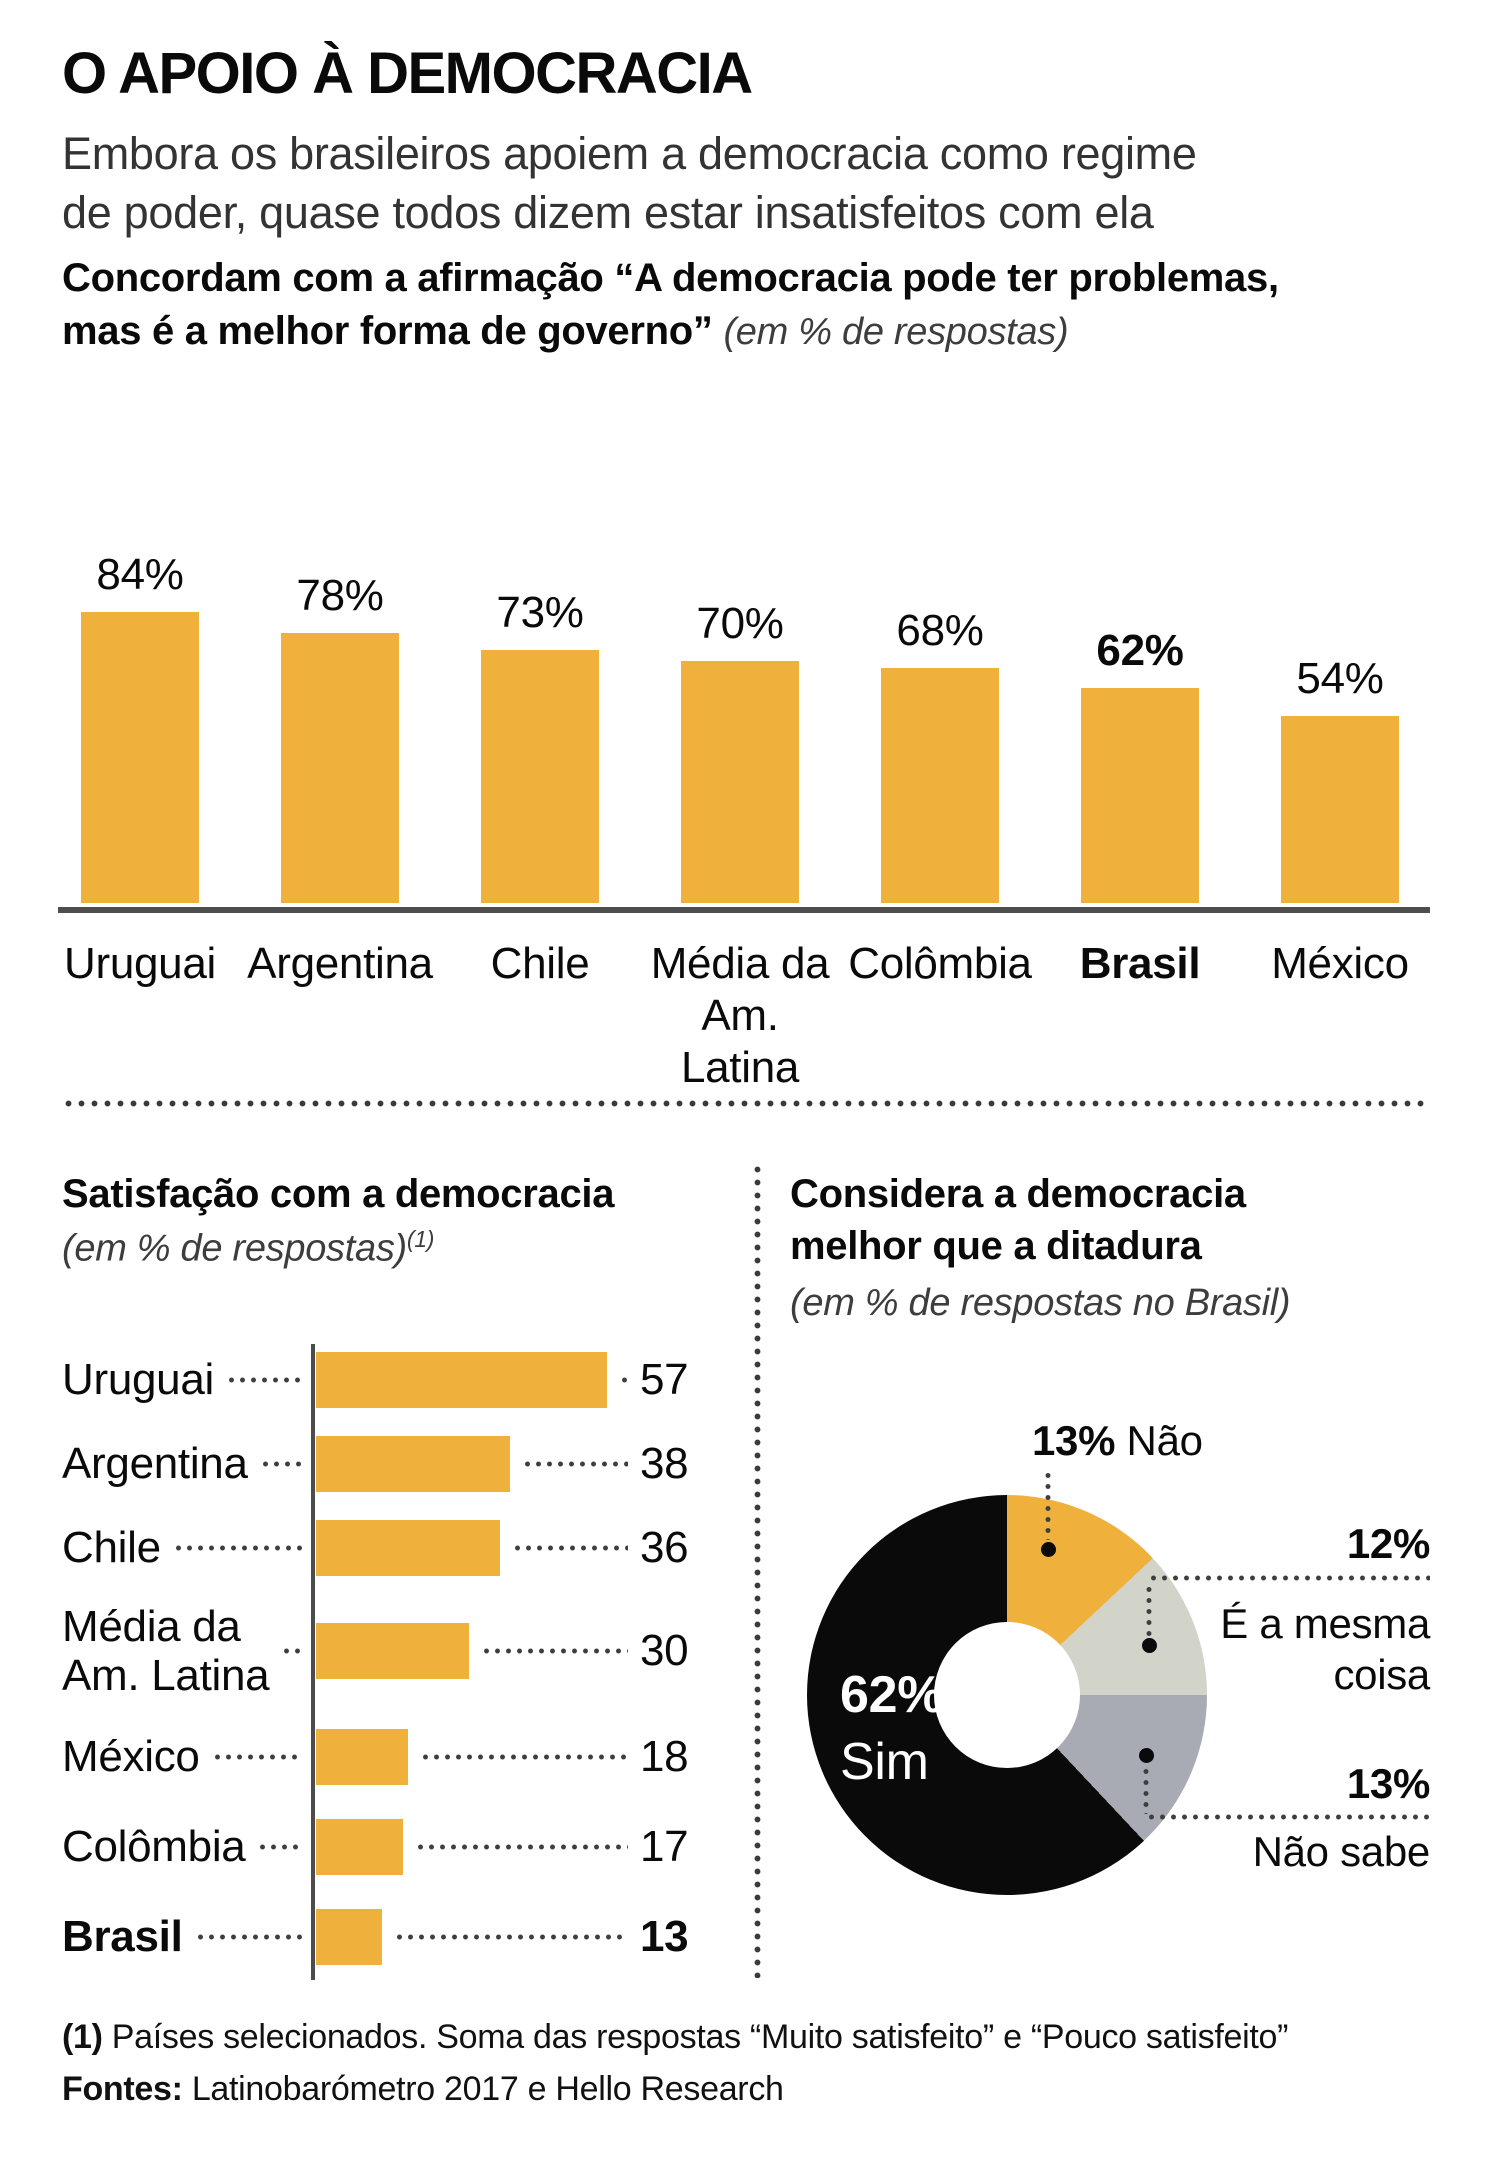 The image size is (1492, 2160). I want to click on hbar-category-label: Brasil, so click(122, 1937).